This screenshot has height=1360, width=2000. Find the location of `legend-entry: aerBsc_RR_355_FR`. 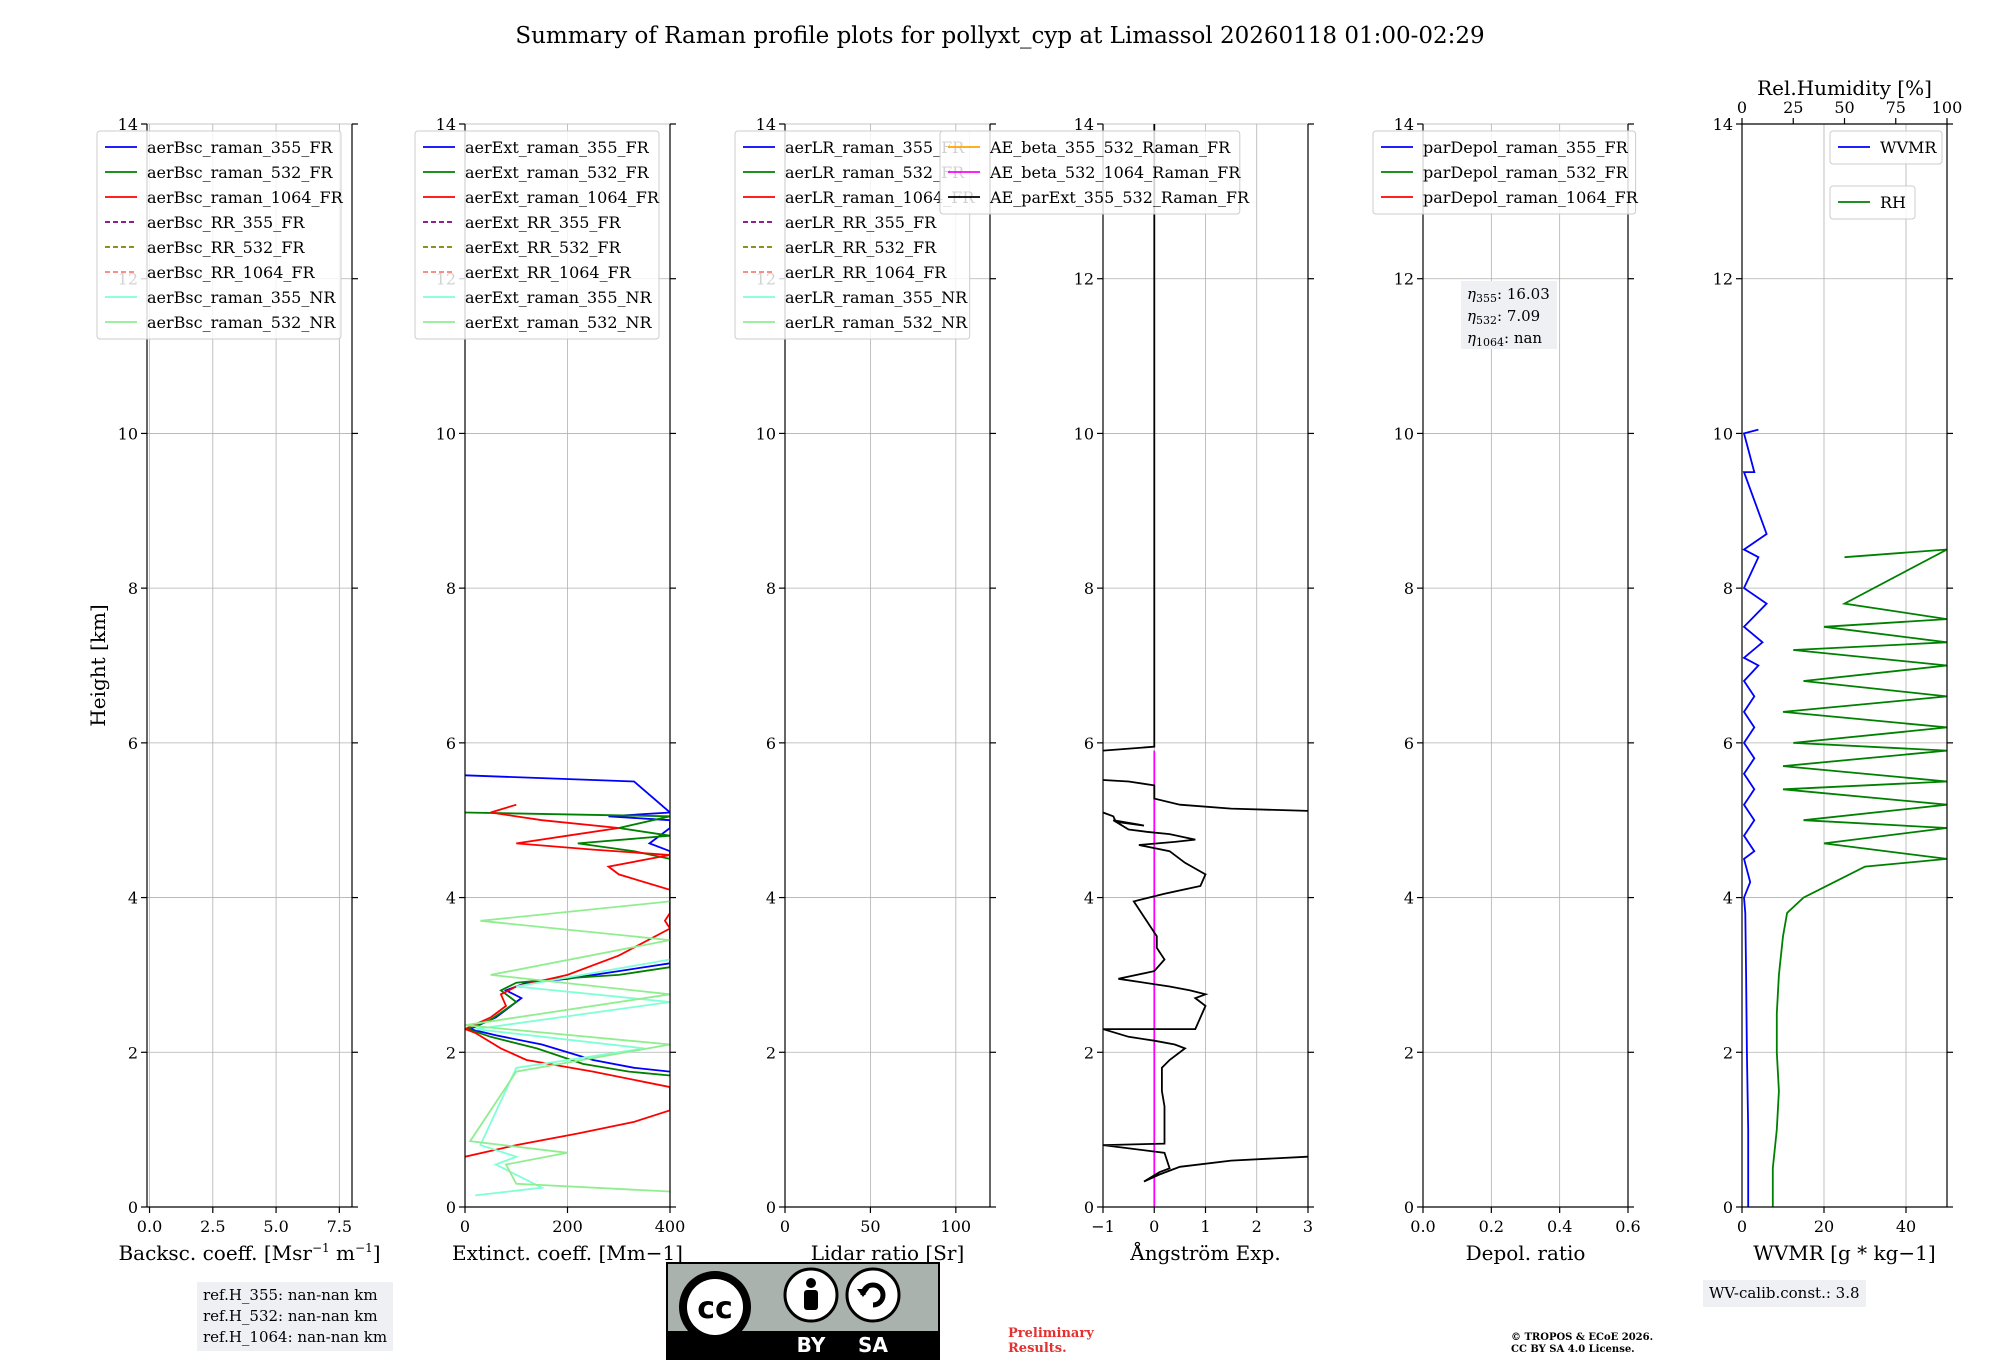

legend-entry: aerBsc_RR_355_FR is located at coordinates (226, 222).